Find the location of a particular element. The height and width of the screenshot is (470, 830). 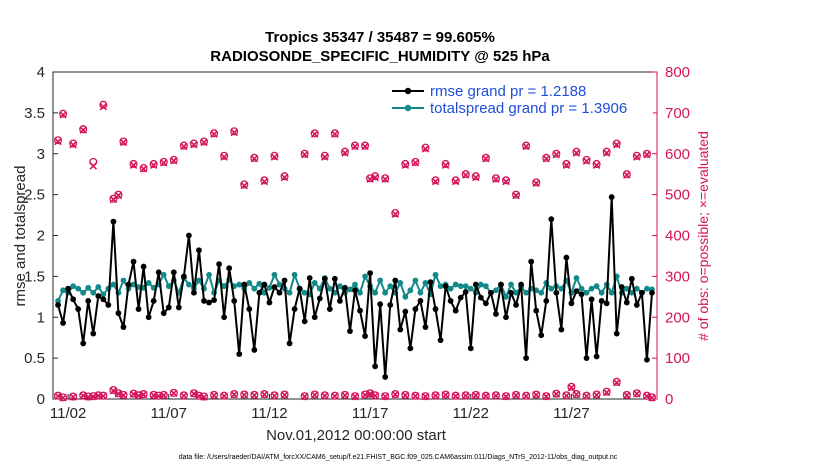

y2-axis-label: # of obs: o=possible; ×=evaluated is located at coordinates (703, 236).